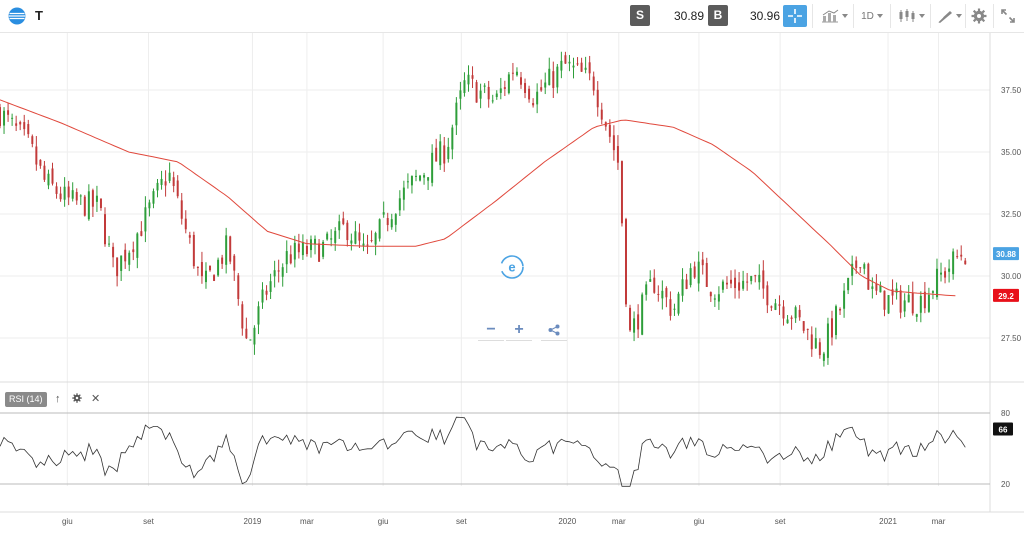  Describe the element at coordinates (26, 399) in the screenshot. I see `rsi-indicator-label: RSI (14)` at that location.